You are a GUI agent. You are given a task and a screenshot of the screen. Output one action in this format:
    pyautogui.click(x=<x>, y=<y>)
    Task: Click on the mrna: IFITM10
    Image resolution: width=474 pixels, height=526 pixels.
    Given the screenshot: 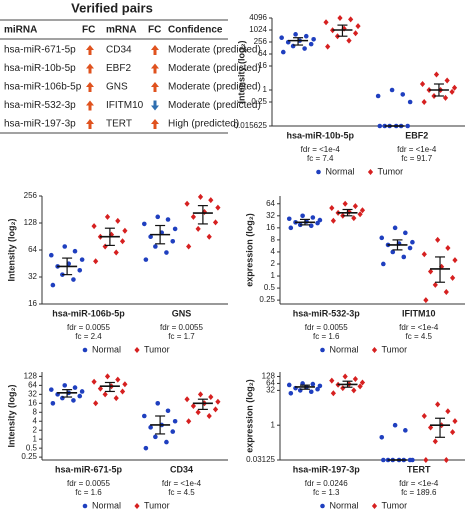 What is the action you would take?
    pyautogui.click(x=125, y=105)
    